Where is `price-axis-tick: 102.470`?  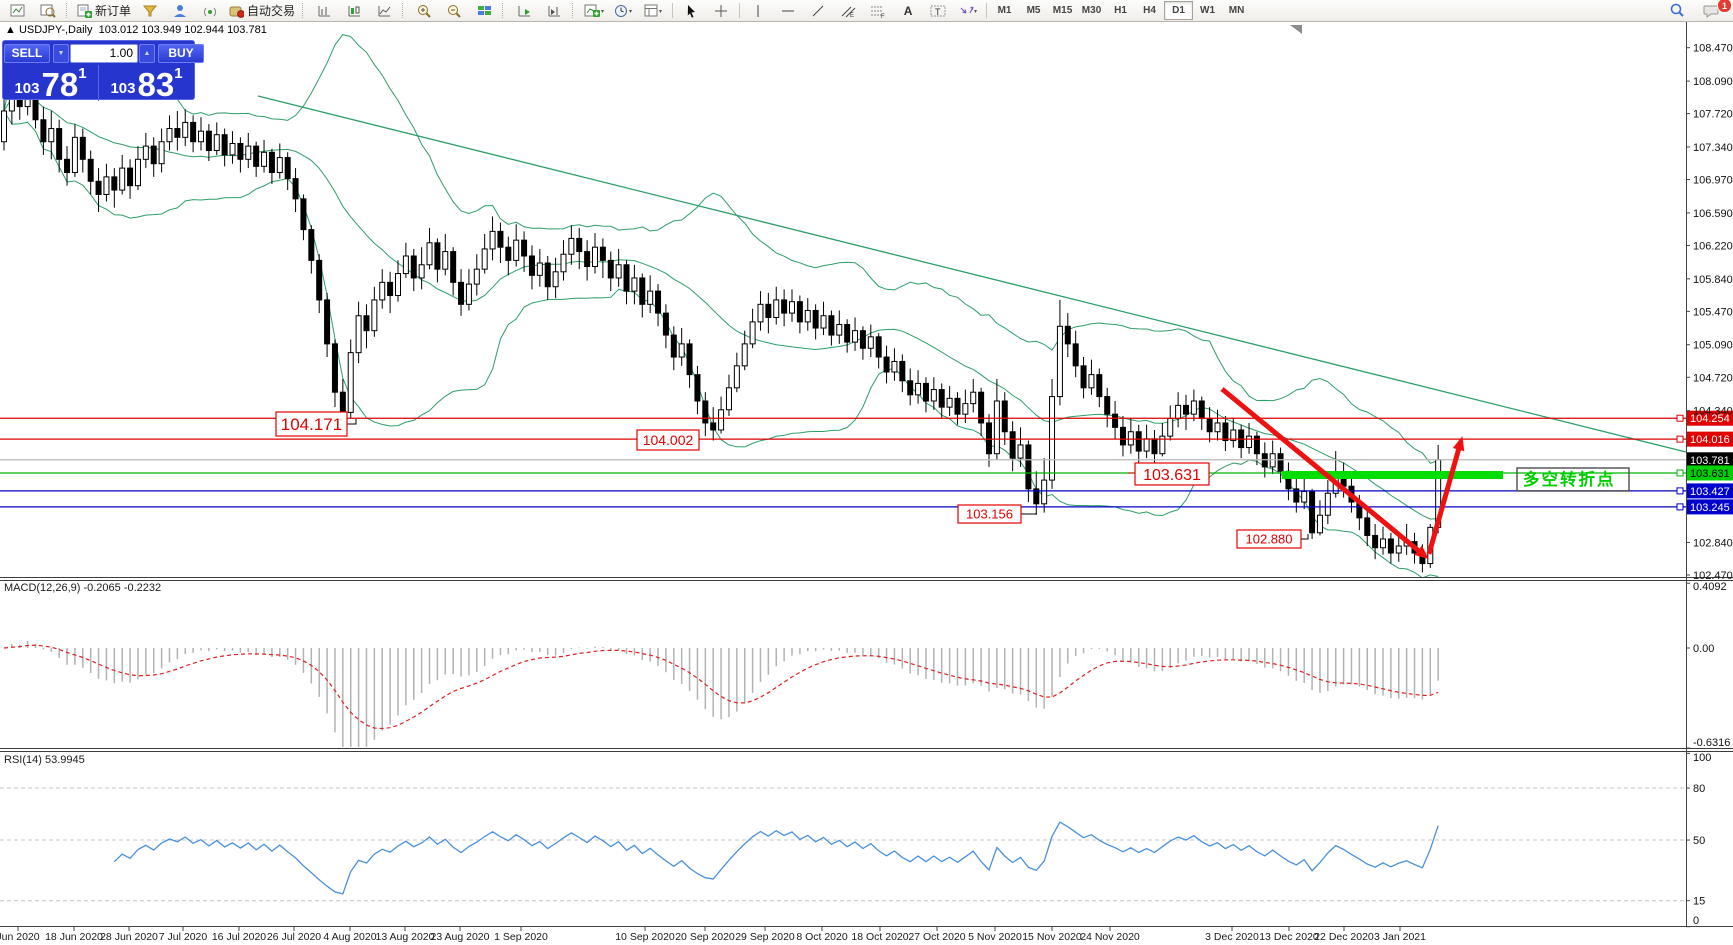
price-axis-tick: 102.470 is located at coordinates (1713, 576).